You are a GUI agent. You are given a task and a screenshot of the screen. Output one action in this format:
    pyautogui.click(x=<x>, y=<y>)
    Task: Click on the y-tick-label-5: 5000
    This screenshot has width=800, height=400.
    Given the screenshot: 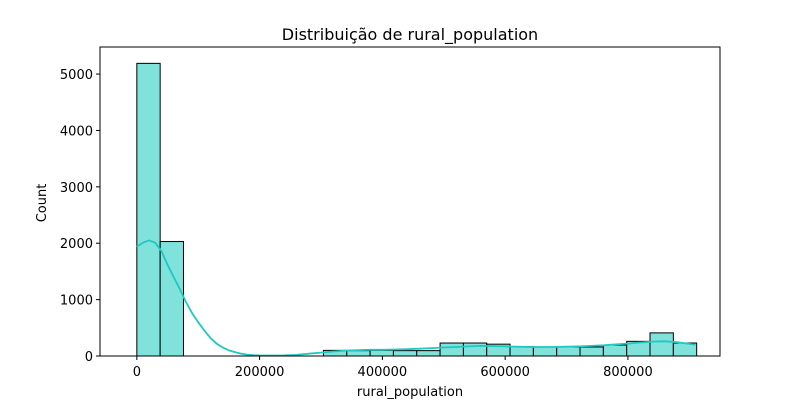 What is the action you would take?
    pyautogui.click(x=76, y=75)
    